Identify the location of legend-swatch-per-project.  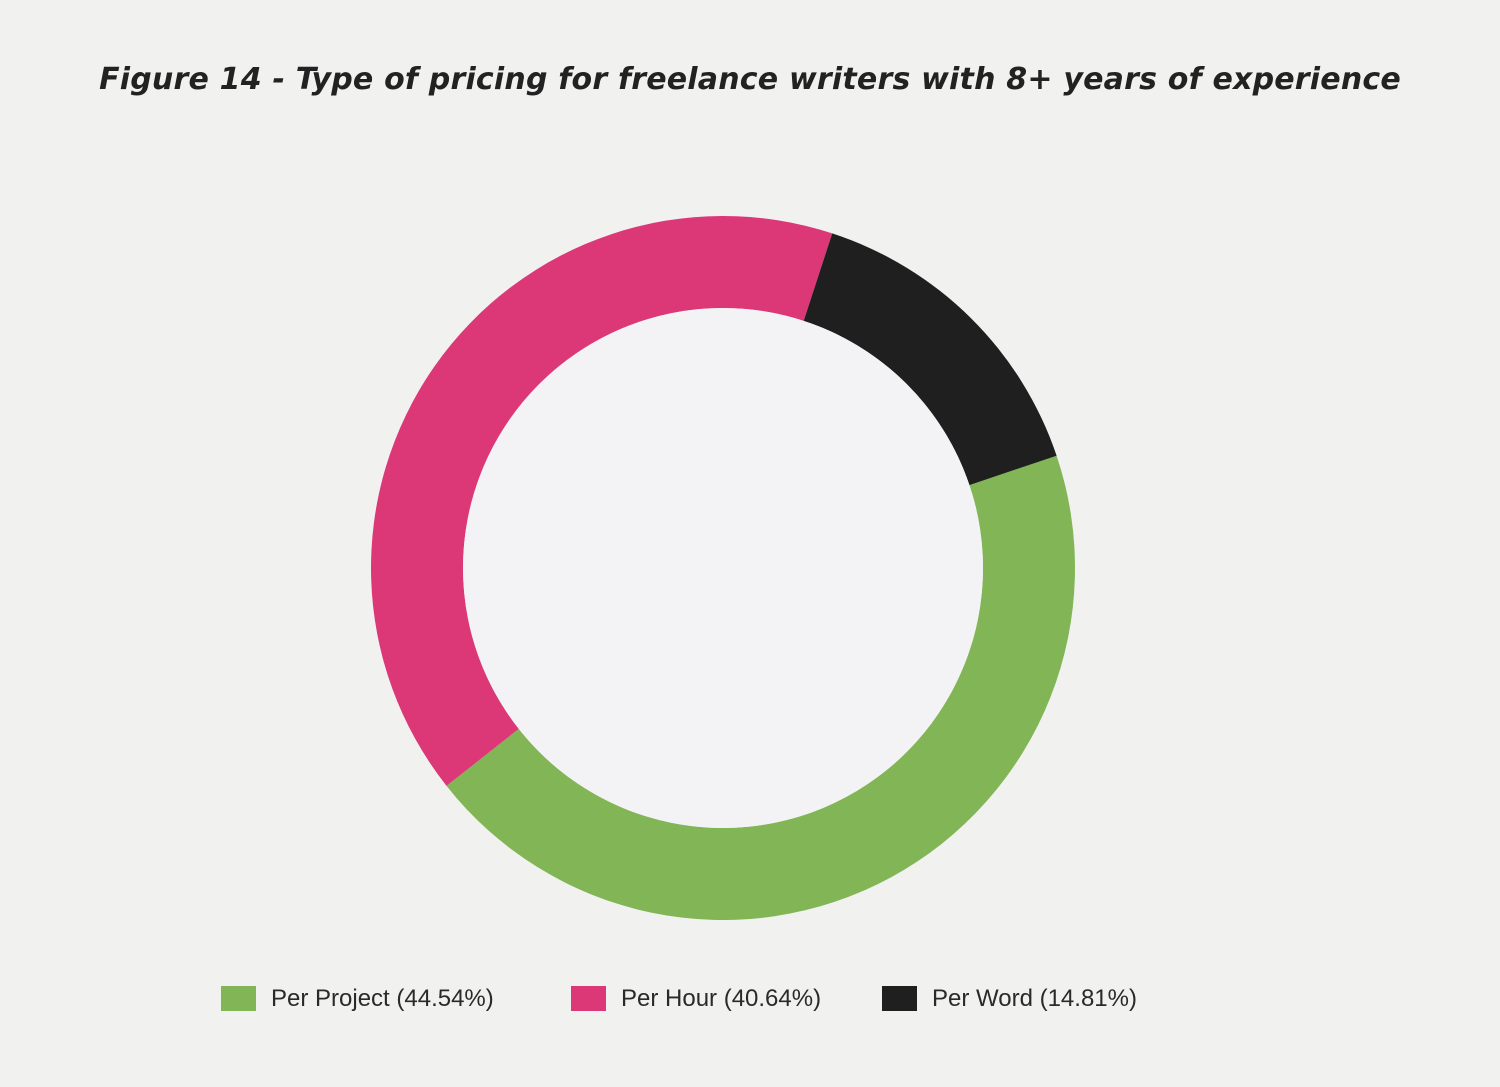
(238, 998).